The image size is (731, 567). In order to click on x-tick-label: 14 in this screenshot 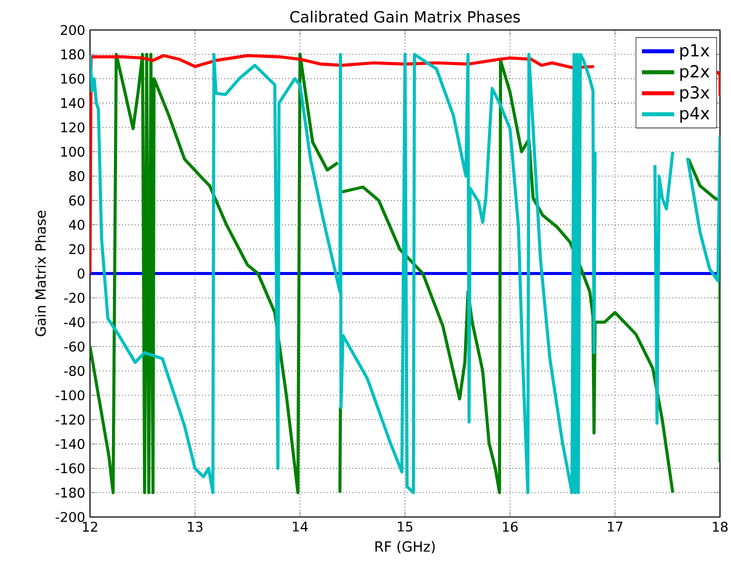, I will do `click(300, 527)`.